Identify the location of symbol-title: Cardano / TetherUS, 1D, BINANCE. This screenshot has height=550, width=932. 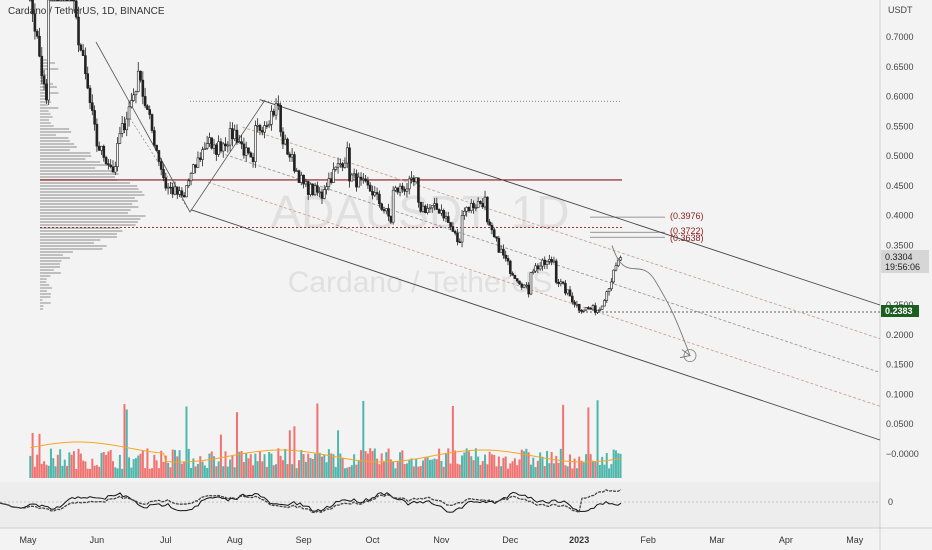
(86, 11).